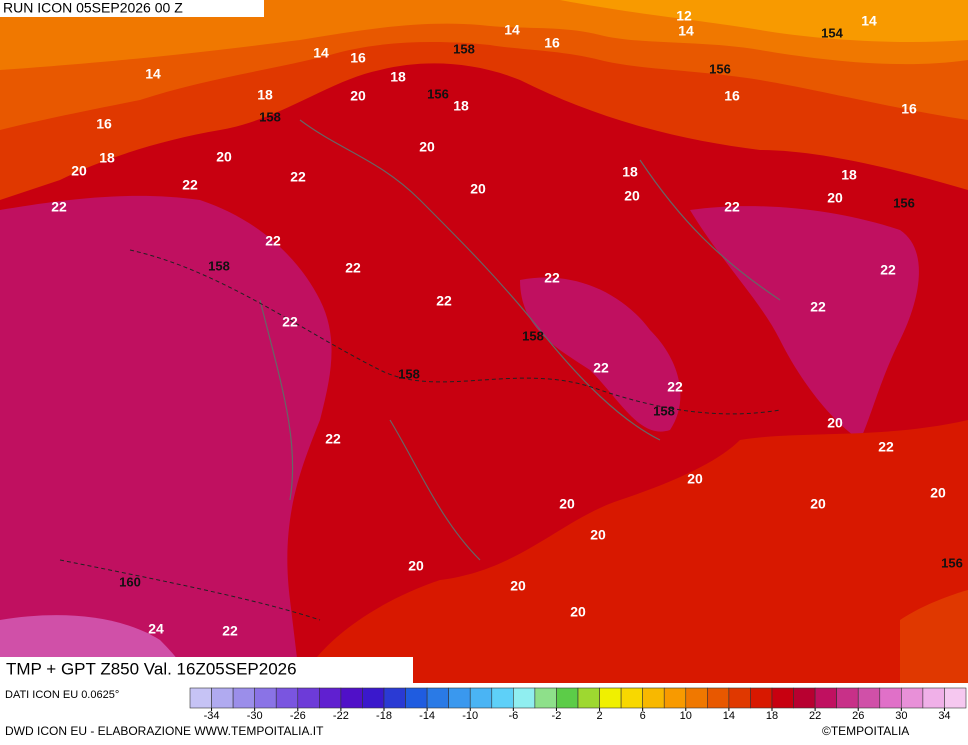  I want to click on legend-tick-label: 2, so click(599, 716).